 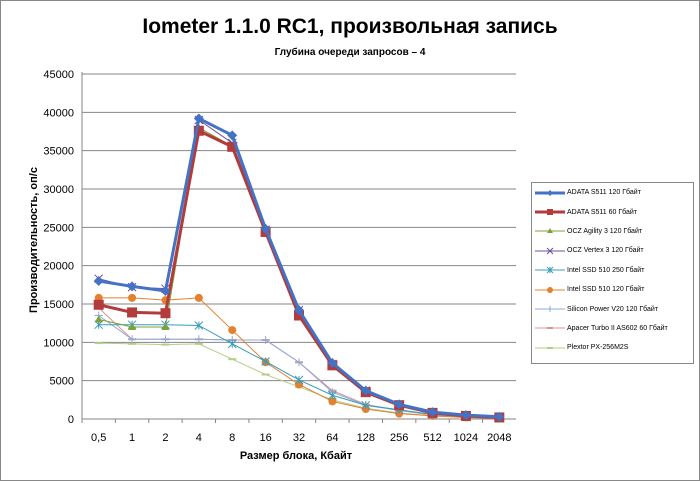 I want to click on y-tick-label: 0, so click(x=71, y=420).